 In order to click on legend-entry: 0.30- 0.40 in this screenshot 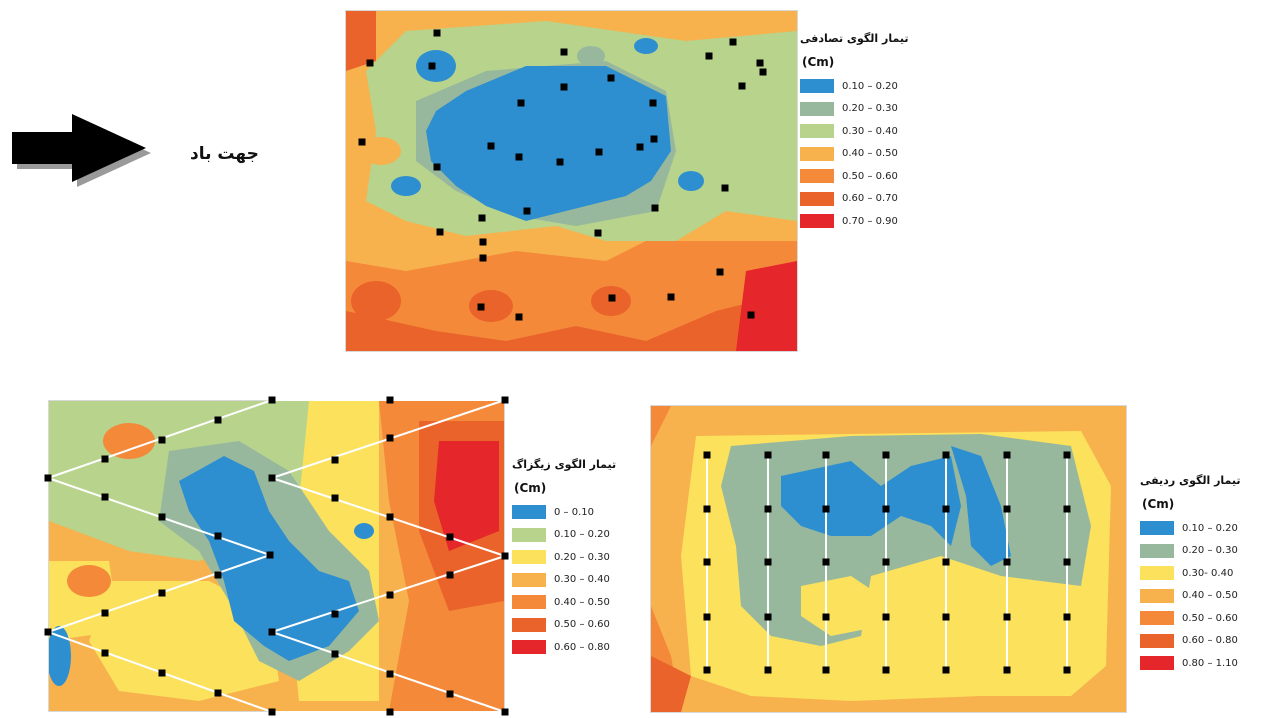, I will do `click(1207, 573)`.